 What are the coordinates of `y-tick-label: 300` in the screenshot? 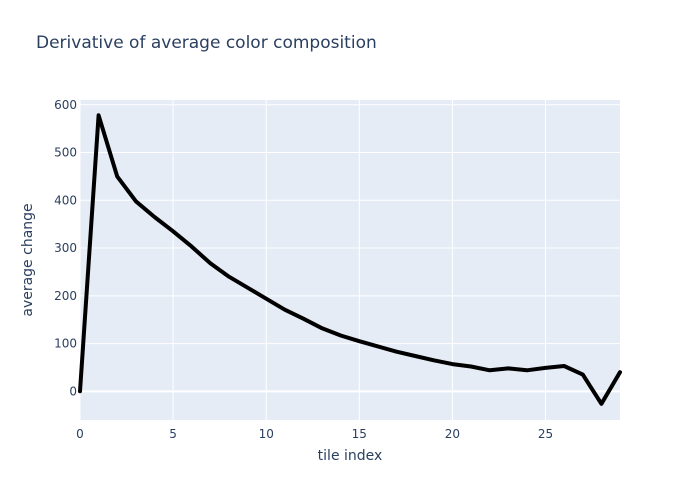 It's located at (65, 248).